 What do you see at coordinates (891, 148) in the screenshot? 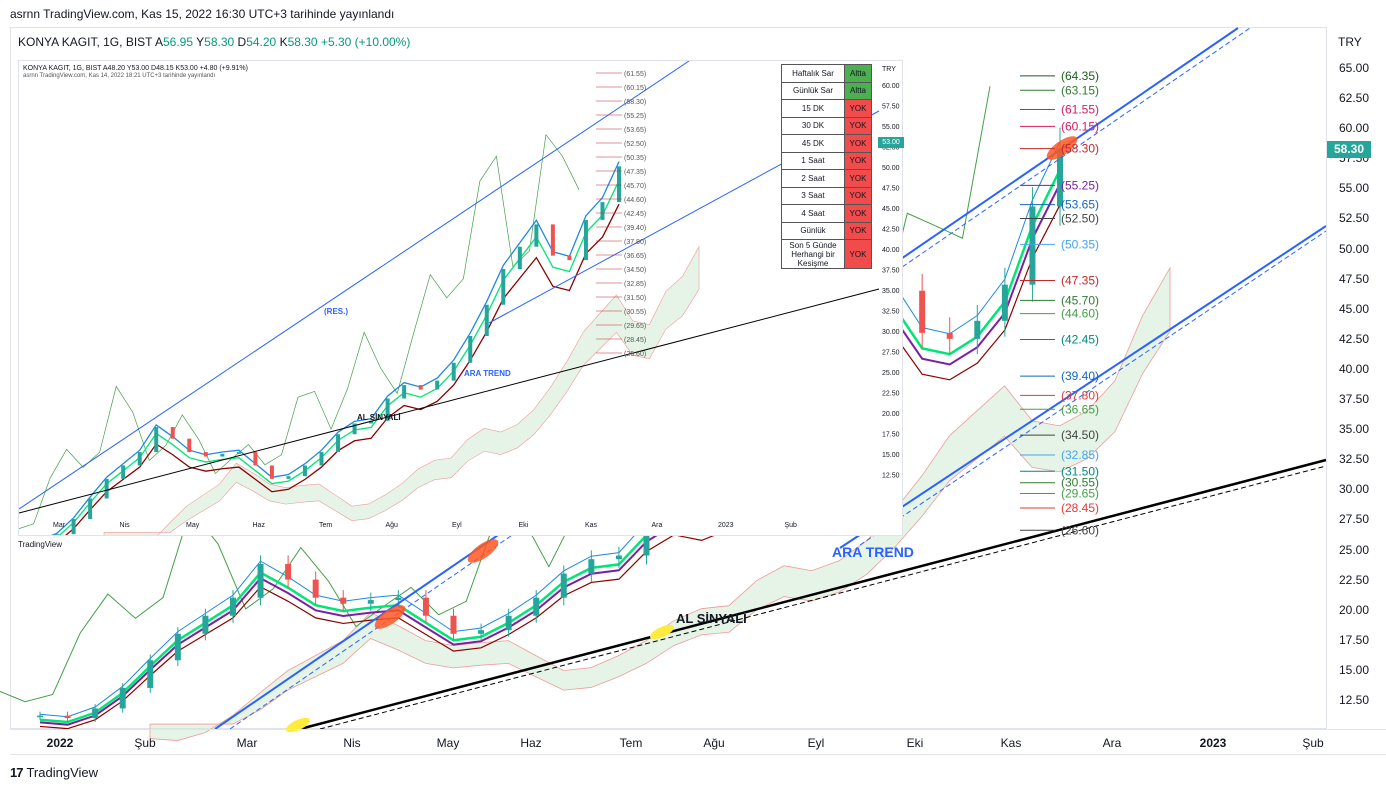
I see `inset-y-tick: 52.50` at bounding box center [891, 148].